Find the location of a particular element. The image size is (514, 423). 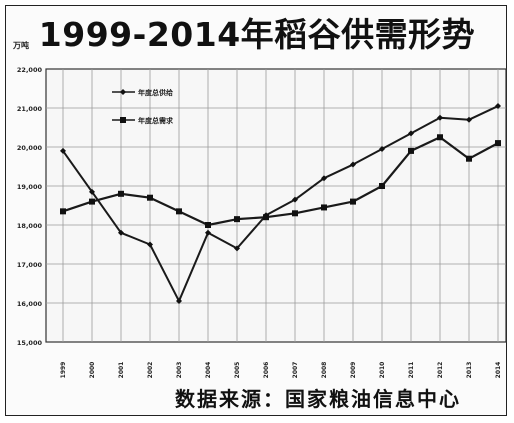

x-tick-label: 2009 is located at coordinates (353, 370).